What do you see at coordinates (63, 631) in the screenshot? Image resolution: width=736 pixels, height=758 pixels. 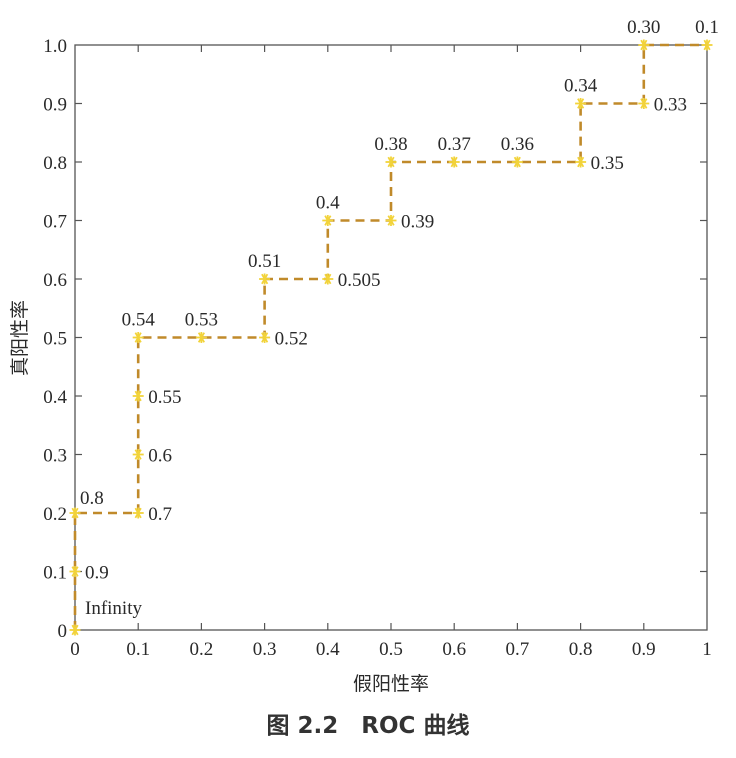 I see `y-tick-label: 0` at bounding box center [63, 631].